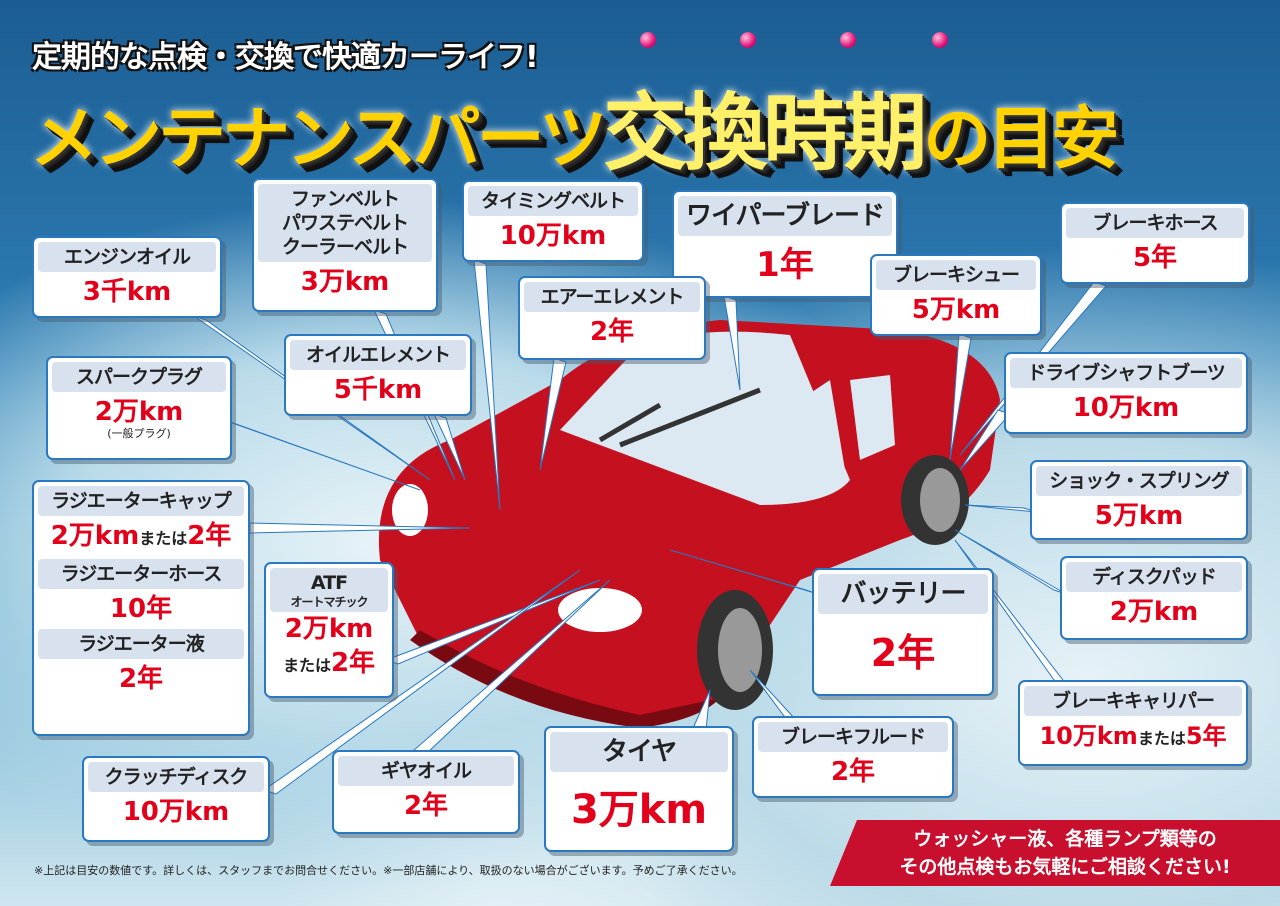 Image resolution: width=1280 pixels, height=906 pixels. I want to click on part-label-text: バッテリー, so click(903, 594).